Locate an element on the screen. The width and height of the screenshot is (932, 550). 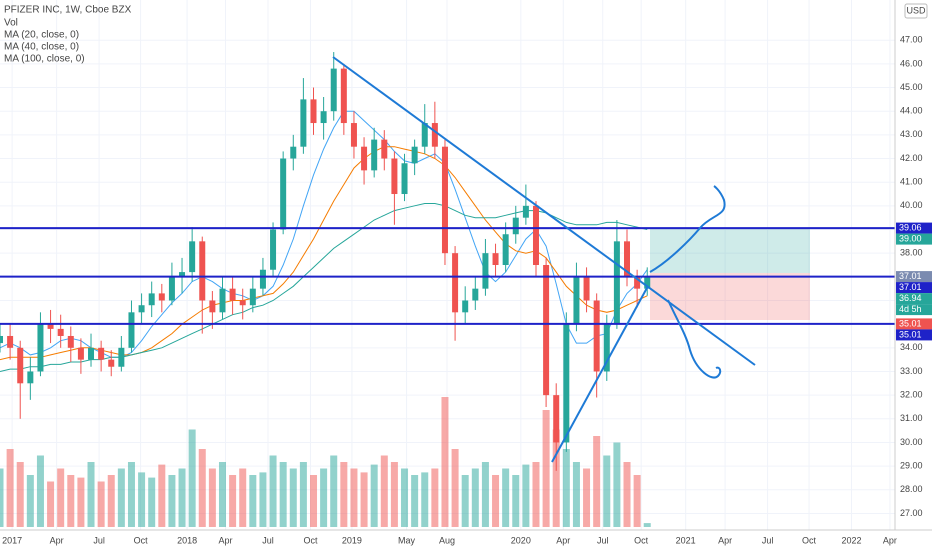
x-tick-label: 2022 is located at coordinates (851, 540).